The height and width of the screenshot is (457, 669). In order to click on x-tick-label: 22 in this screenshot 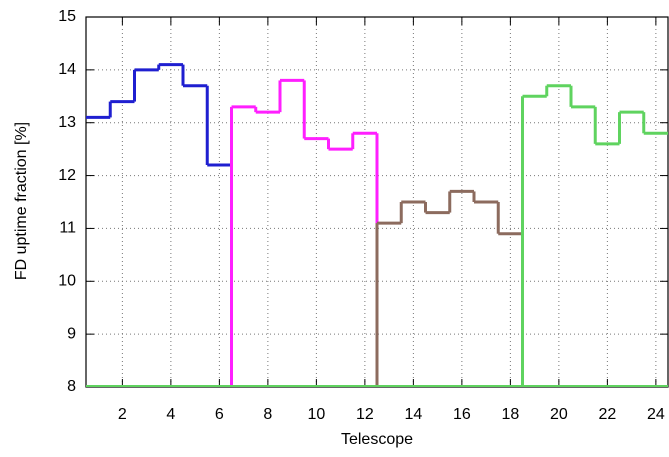, I will do `click(607, 414)`.